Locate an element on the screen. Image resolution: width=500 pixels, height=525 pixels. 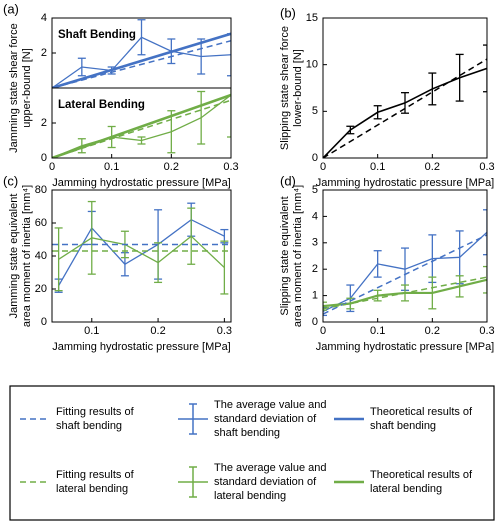
y-tick-label: 1 is located at coordinates (315, 296).